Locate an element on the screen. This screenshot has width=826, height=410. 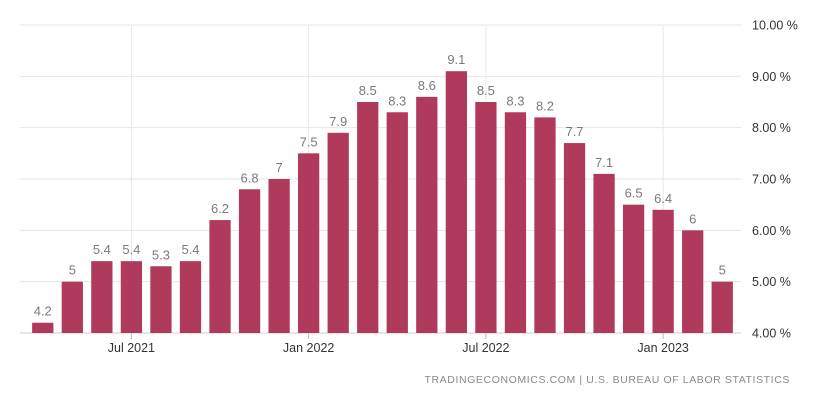
data-label: 8.2 is located at coordinates (545, 105).